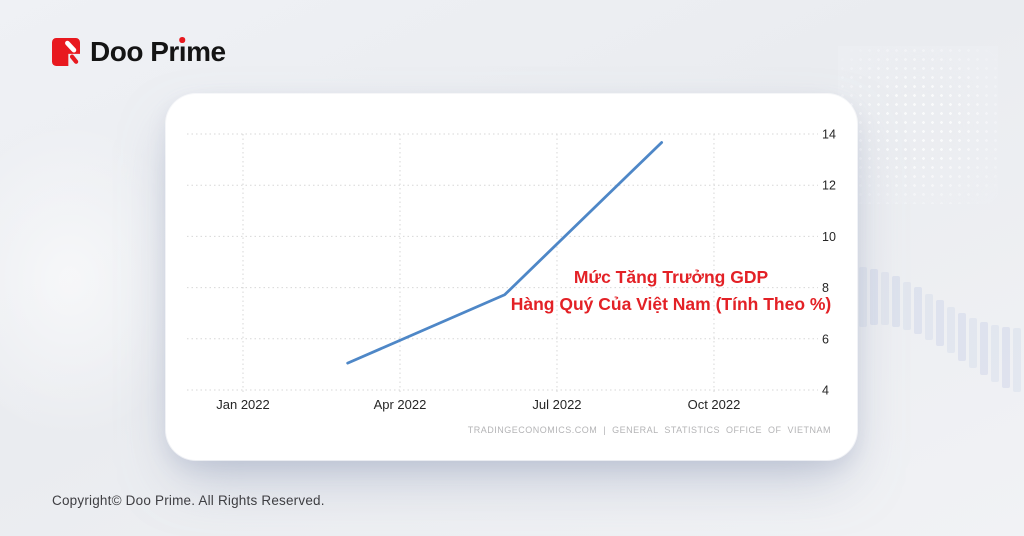 This screenshot has width=1024, height=536. I want to click on svg-text: Jan 2022, so click(243, 404).